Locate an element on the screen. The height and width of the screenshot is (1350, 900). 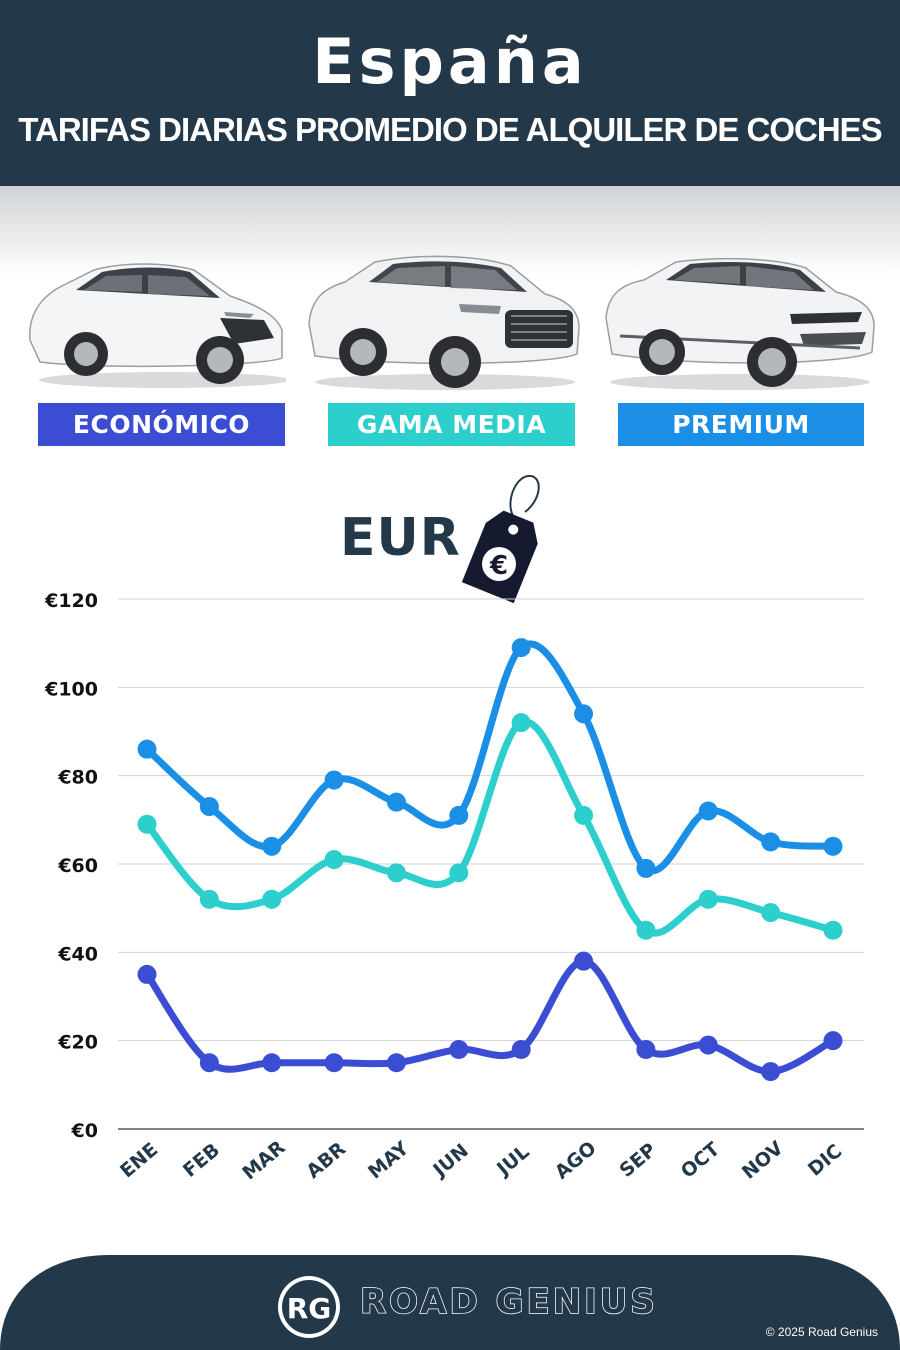
y-tick-label: €20 is located at coordinates (77, 1043).